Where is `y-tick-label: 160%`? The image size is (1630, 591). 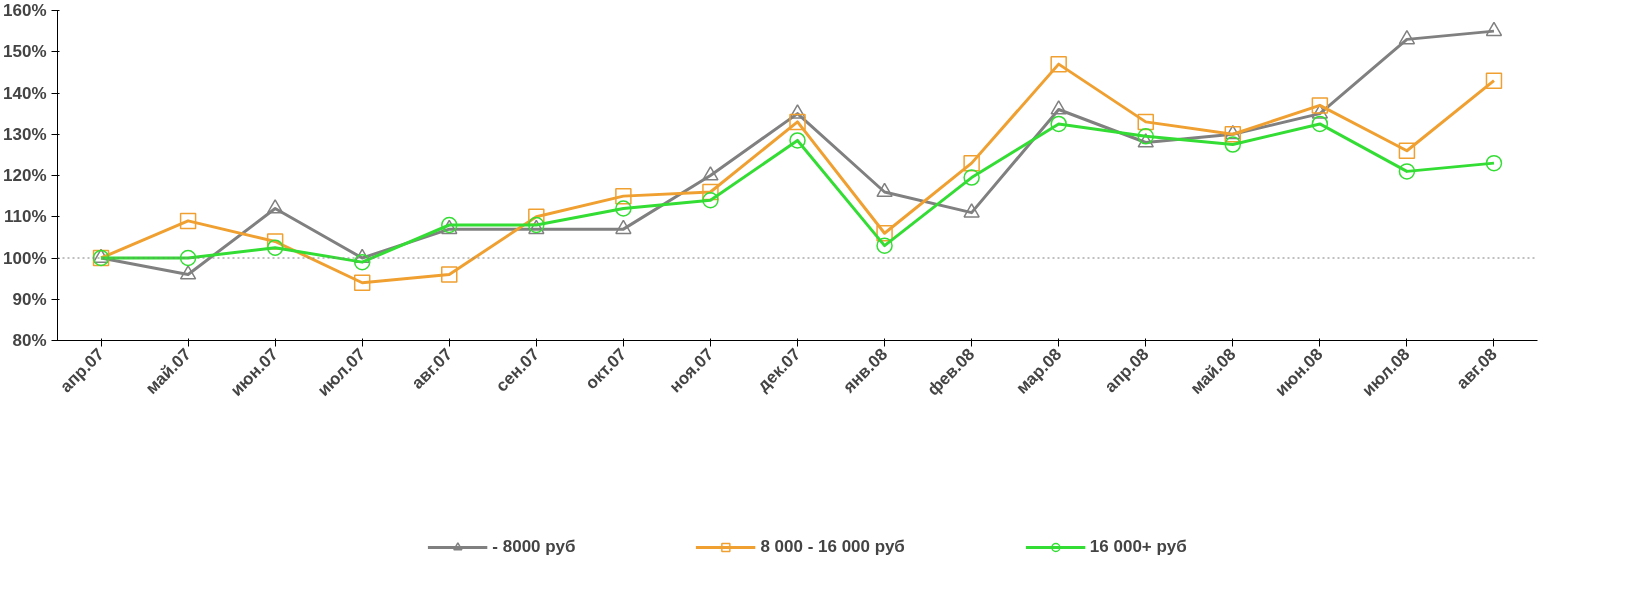
y-tick-label: 160% is located at coordinates (25, 10).